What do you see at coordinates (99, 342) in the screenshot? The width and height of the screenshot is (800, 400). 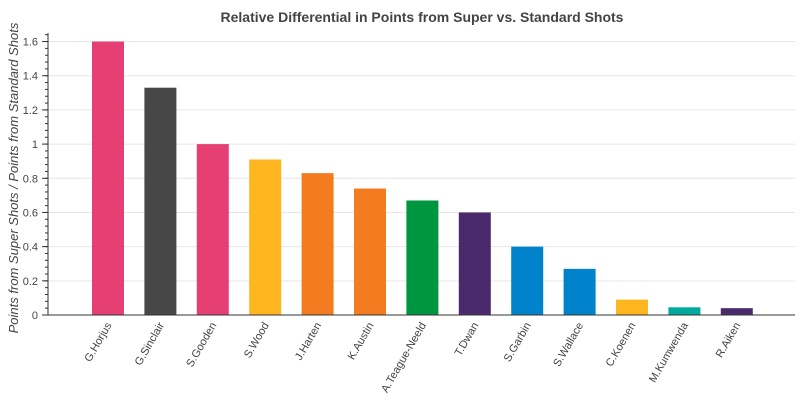 I see `x-category-label: G.Horjus` at bounding box center [99, 342].